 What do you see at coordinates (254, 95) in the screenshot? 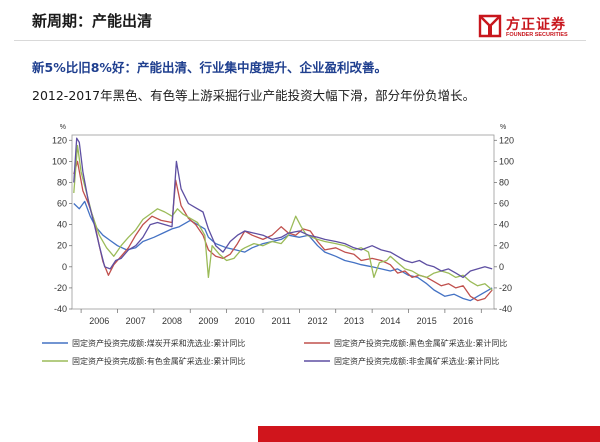
I see `subline: 2012-2017年黑色、有色等上游采掘行业产能投资大幅下滑，部分年份负增长。` at bounding box center [254, 95].